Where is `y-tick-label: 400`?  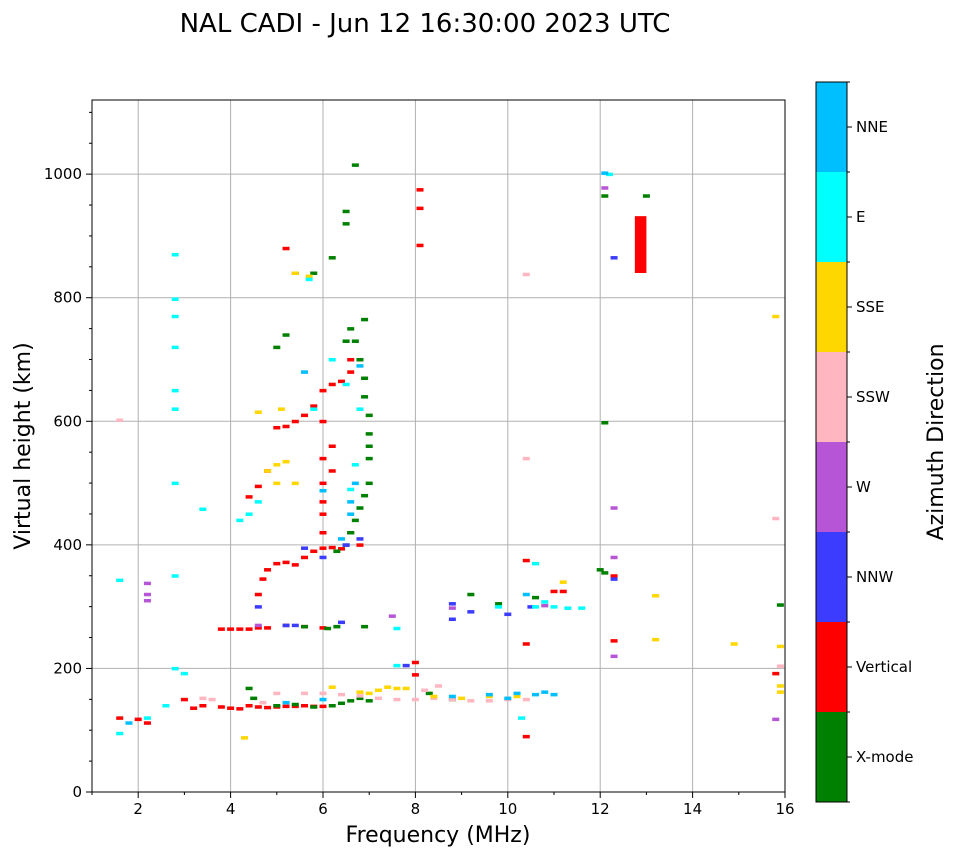 y-tick-label: 400 is located at coordinates (67, 545).